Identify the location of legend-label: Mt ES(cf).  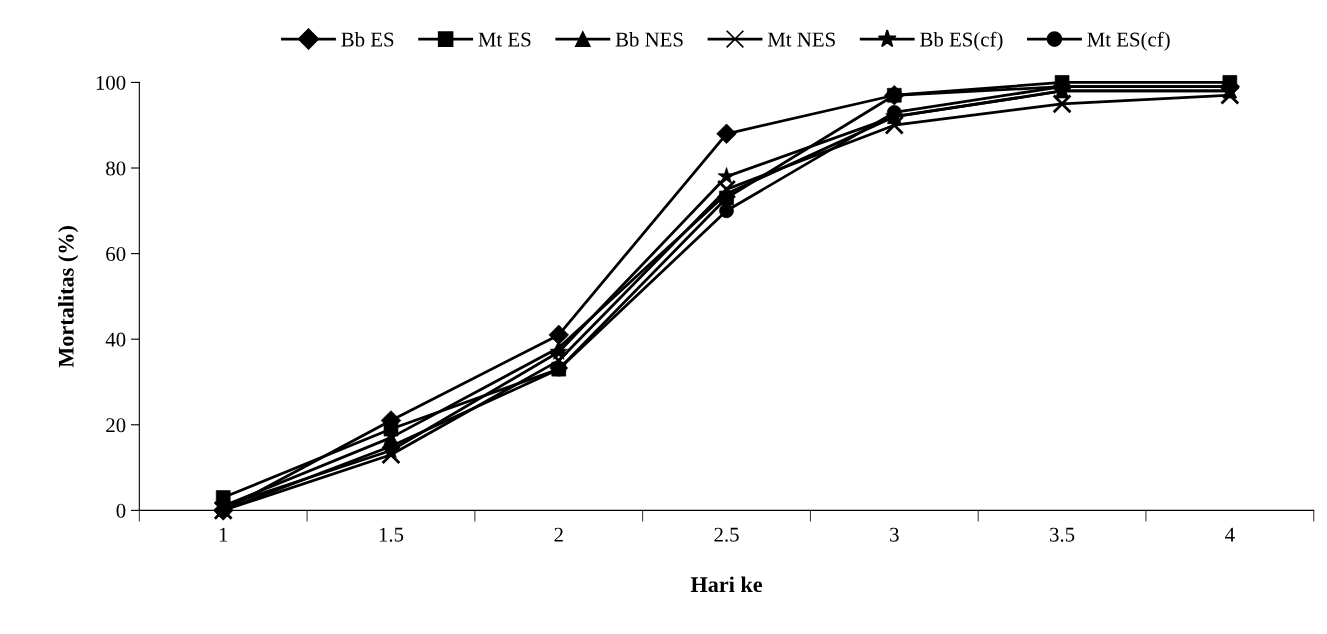
(1128, 41).